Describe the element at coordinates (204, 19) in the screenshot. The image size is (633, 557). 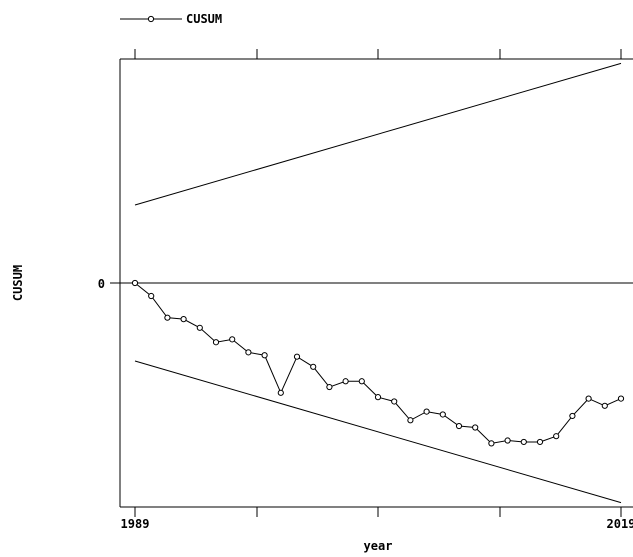
I see `legend-label-cusum: CUSUM` at that location.